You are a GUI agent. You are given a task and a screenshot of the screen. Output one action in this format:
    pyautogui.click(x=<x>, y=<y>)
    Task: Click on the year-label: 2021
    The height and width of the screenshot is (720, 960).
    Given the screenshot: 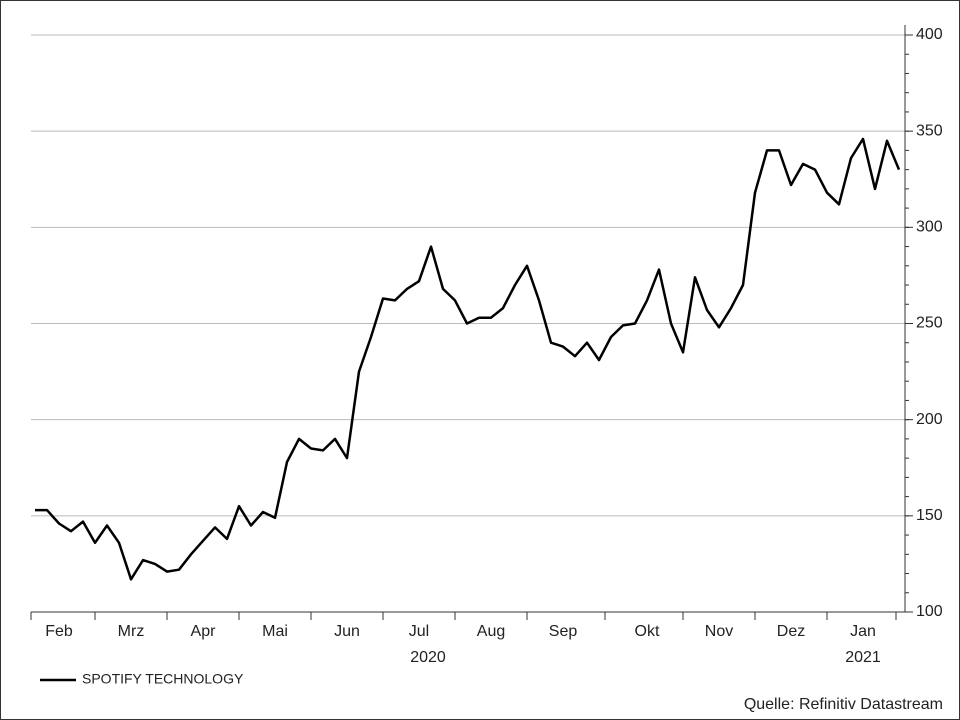 What is the action you would take?
    pyautogui.click(x=863, y=657)
    